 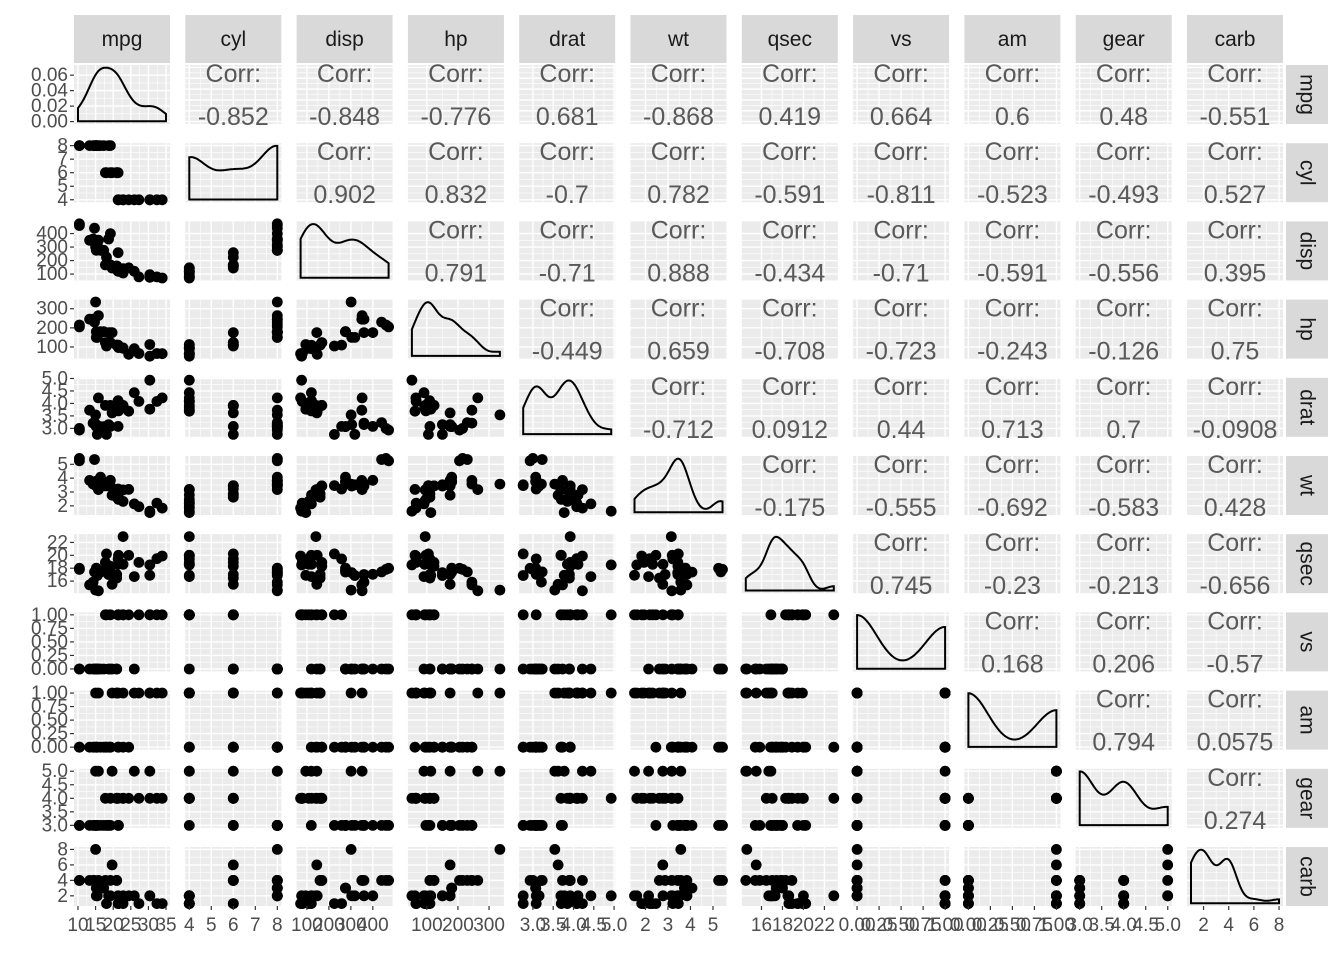 I want to click on scatter-point-carb-vs-wt, so click(x=721, y=880).